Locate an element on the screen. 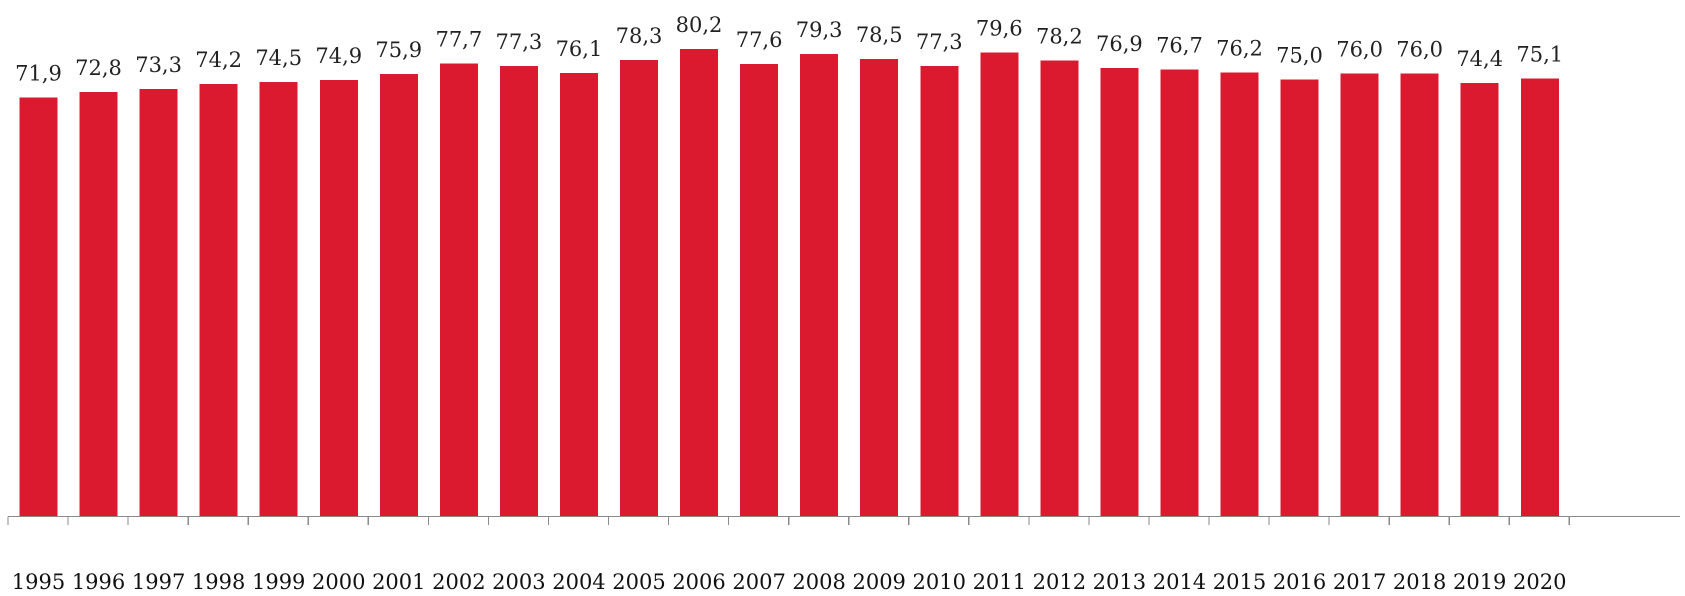  value-label-1997: 73,3 is located at coordinates (158, 65).